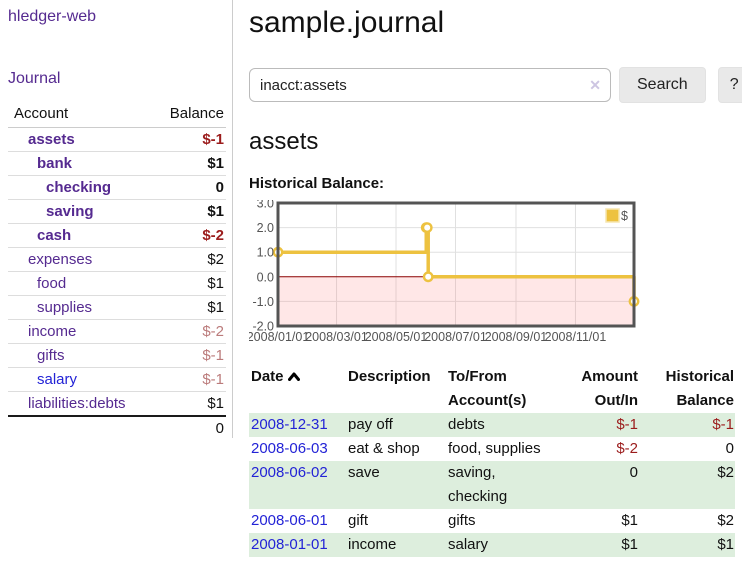 The width and height of the screenshot is (742, 582). Describe the element at coordinates (263, 327) in the screenshot. I see `svg-text: -2.0` at that location.